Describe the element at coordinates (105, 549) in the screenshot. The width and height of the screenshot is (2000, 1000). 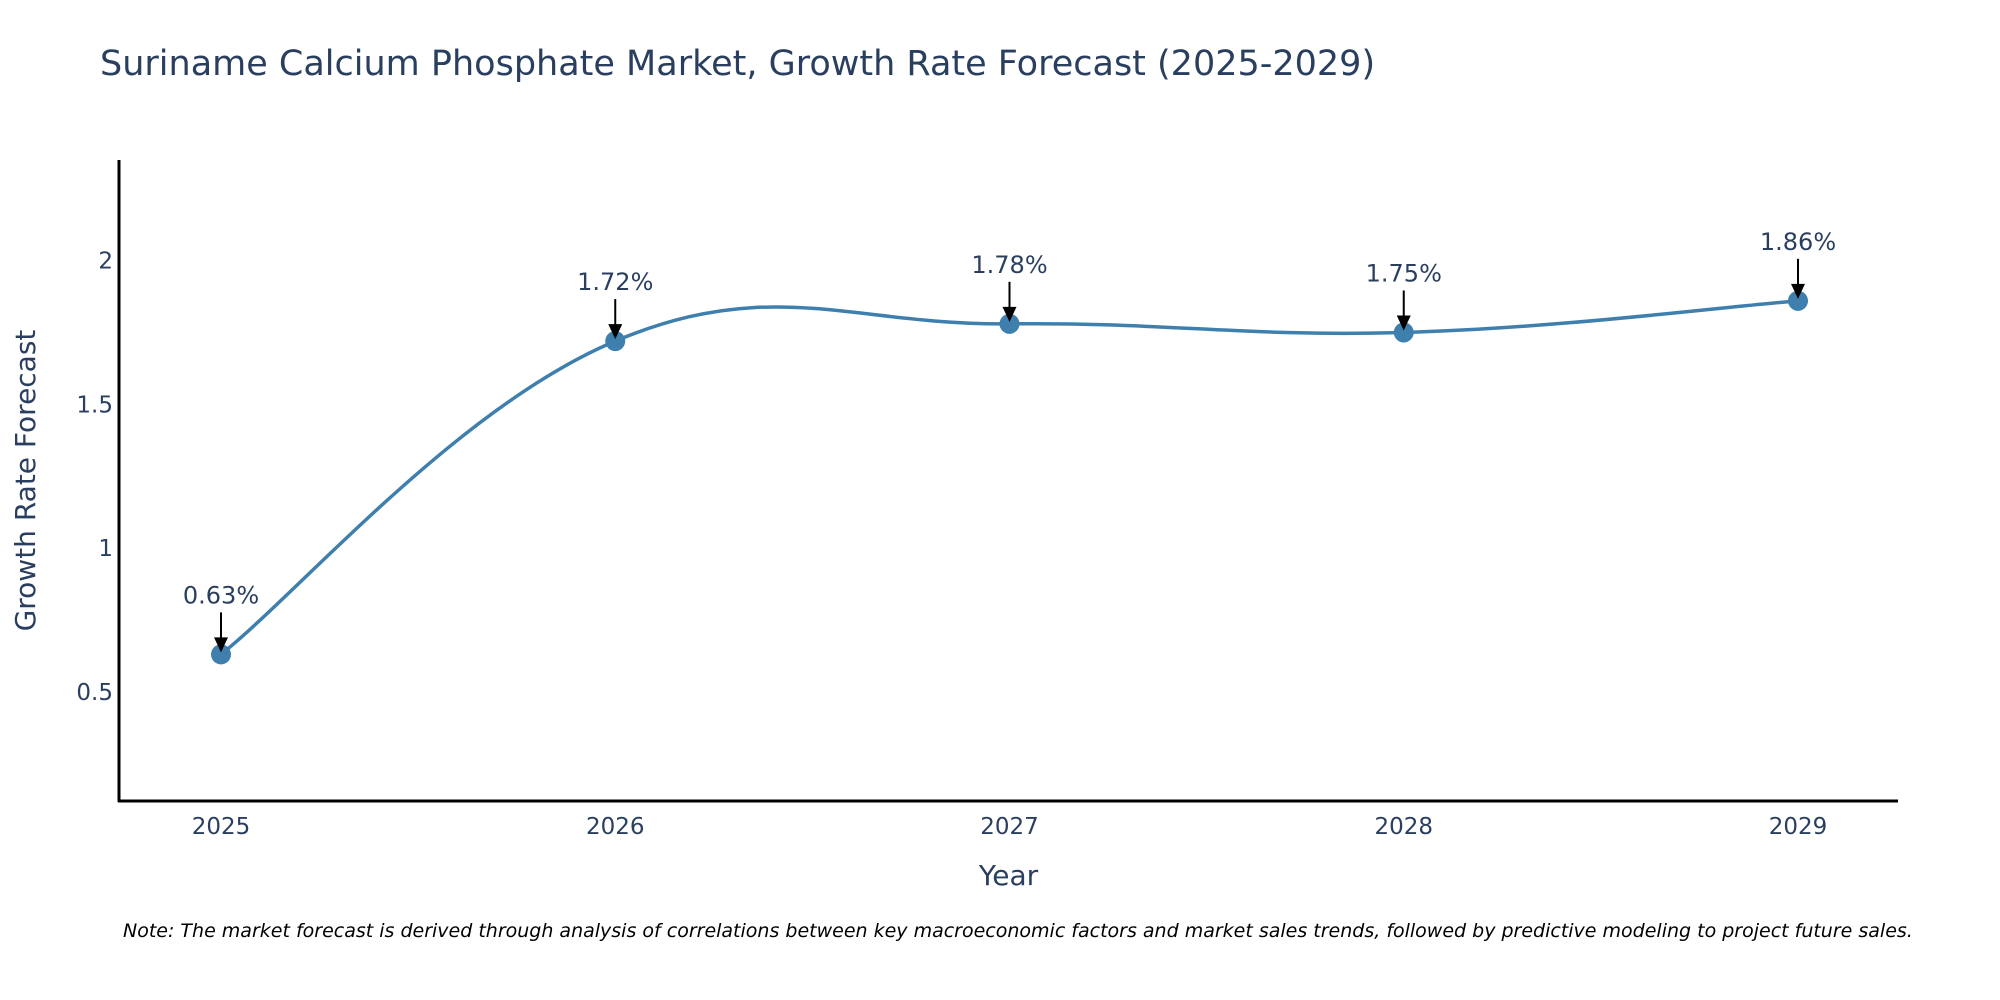
I see `y-tick-label: 1` at that location.